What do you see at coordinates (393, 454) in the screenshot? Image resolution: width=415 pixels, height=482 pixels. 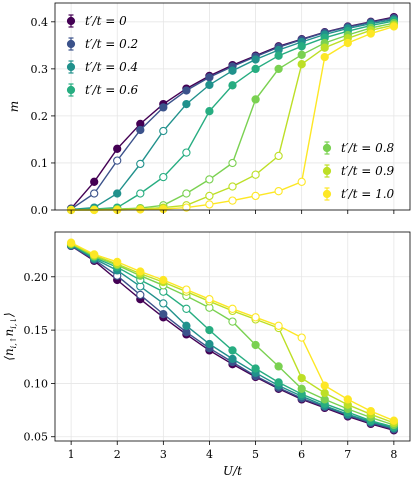 I see `x-tick-label: 8` at bounding box center [393, 454].